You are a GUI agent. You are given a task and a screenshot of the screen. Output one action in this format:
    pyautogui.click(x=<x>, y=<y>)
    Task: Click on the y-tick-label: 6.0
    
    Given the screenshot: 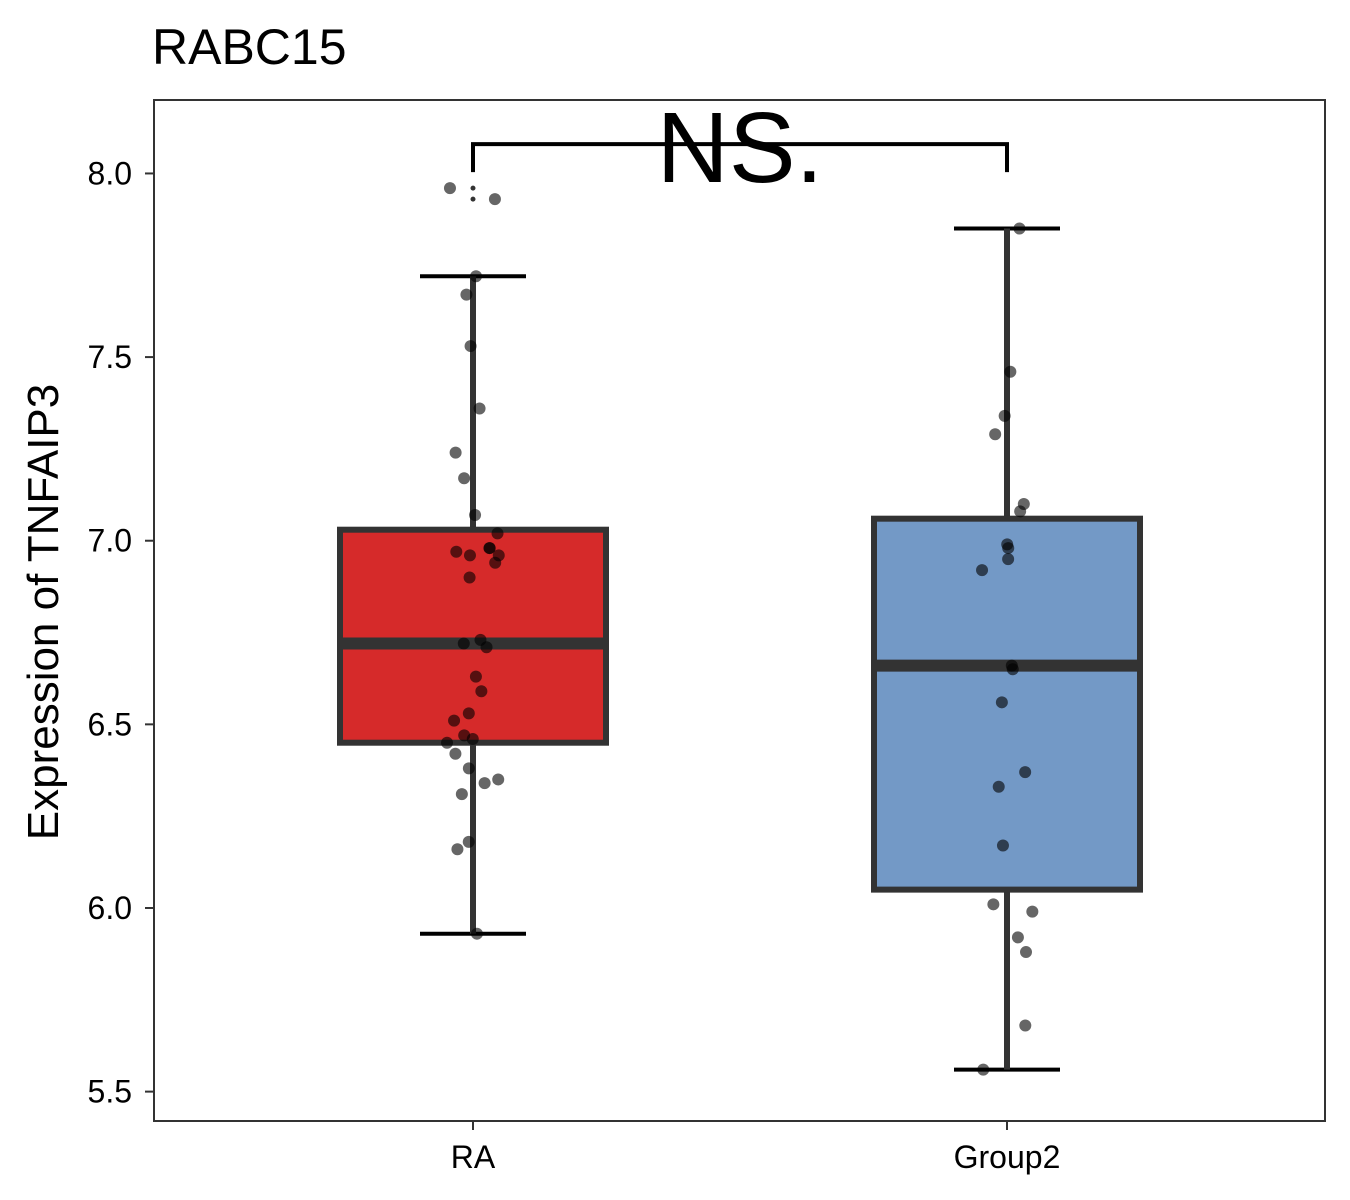 What is the action you would take?
    pyautogui.click(x=110, y=908)
    